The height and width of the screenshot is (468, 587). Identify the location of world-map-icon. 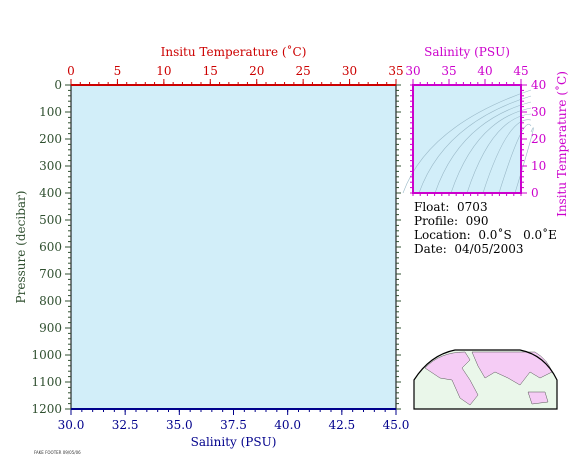
(485, 379).